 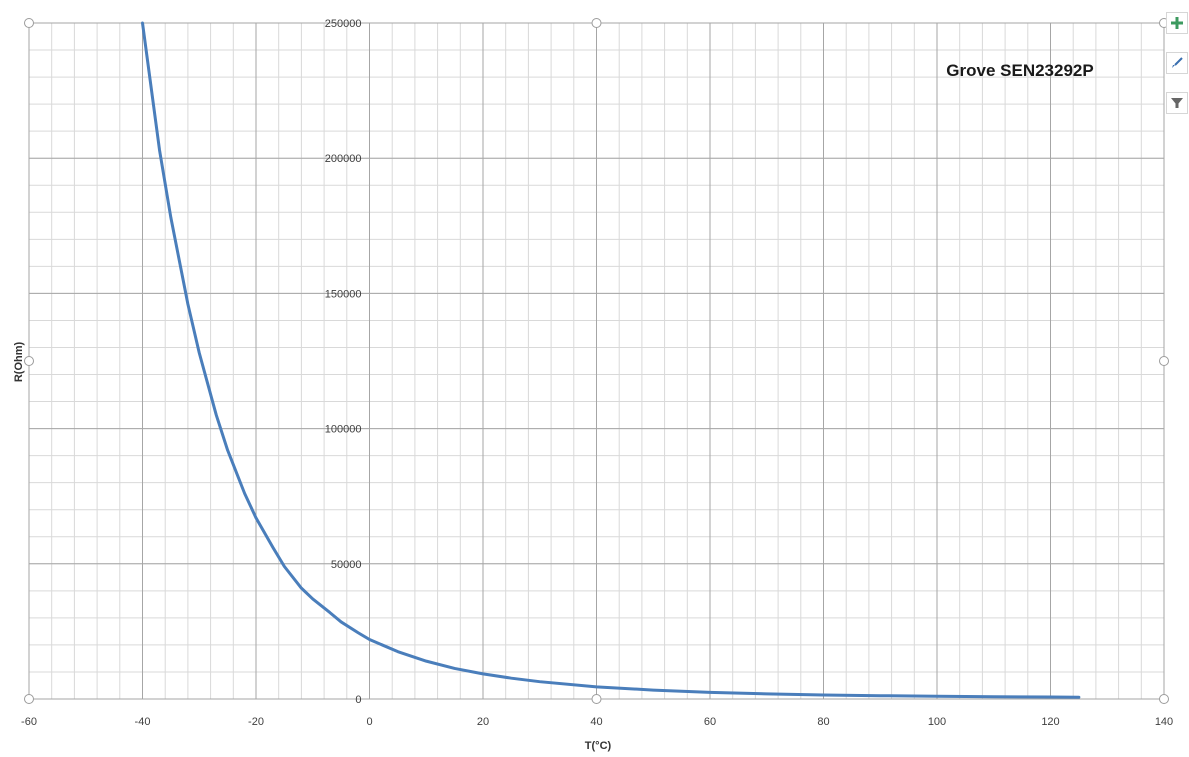 What do you see at coordinates (29, 722) in the screenshot?
I see `x-tick-label: -60` at bounding box center [29, 722].